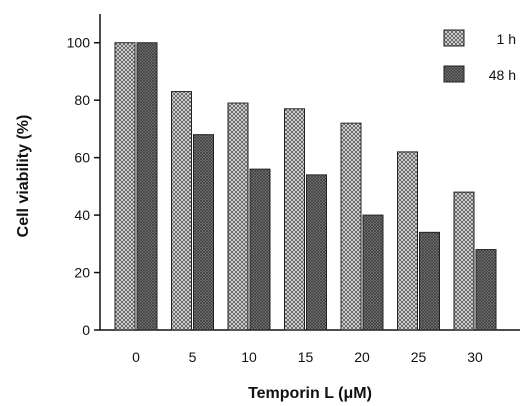 This screenshot has height=406, width=520. What do you see at coordinates (479, 56) in the screenshot?
I see `legend: 1 h 48 h` at bounding box center [479, 56].